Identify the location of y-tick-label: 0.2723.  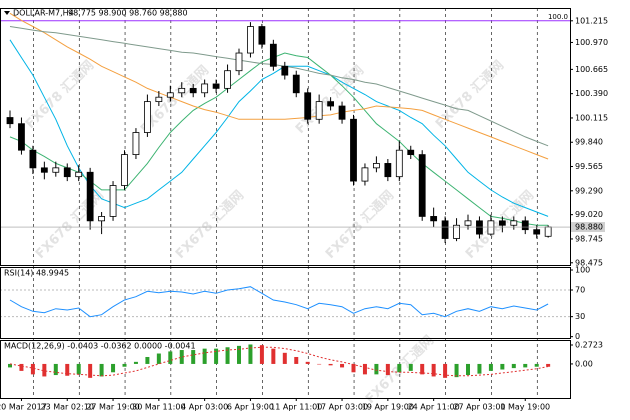
(589, 345).